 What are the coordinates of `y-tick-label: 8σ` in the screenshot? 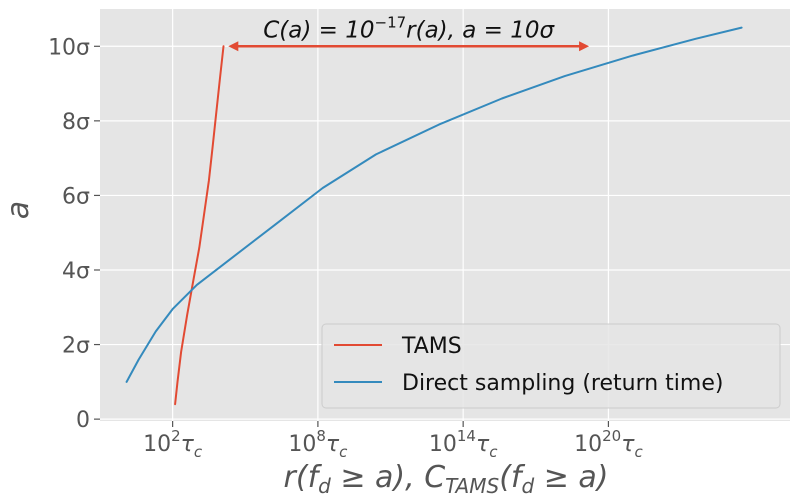 It's located at (76, 122).